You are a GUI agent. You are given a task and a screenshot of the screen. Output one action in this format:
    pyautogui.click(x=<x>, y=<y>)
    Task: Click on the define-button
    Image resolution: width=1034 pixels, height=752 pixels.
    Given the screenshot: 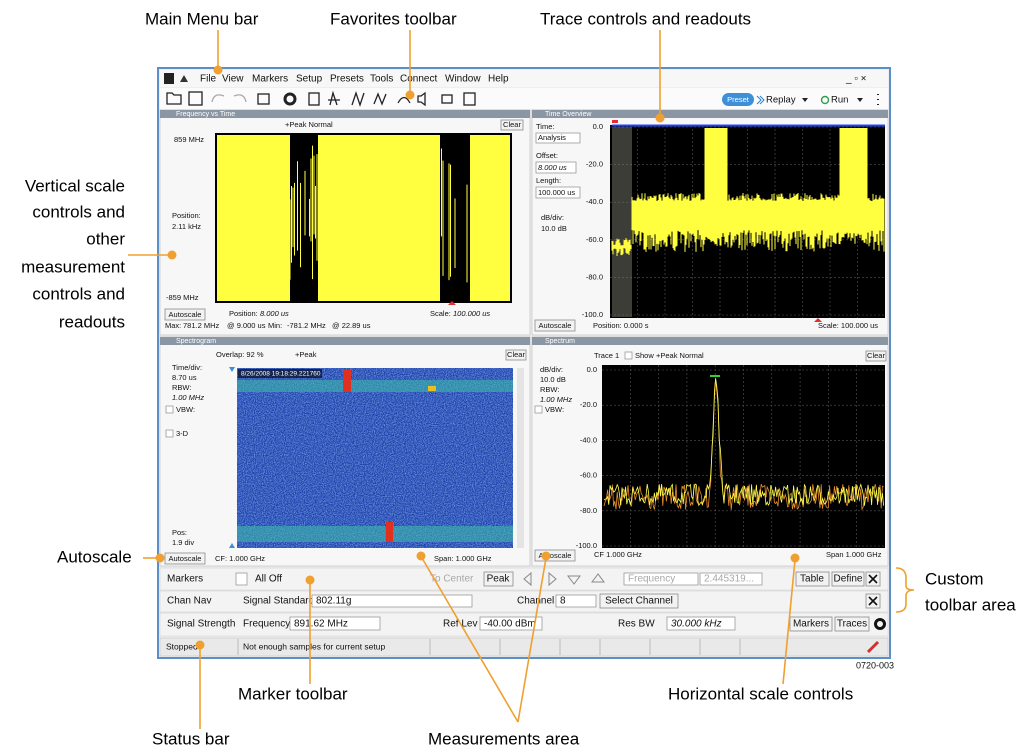 What is the action you would take?
    pyautogui.click(x=848, y=579)
    